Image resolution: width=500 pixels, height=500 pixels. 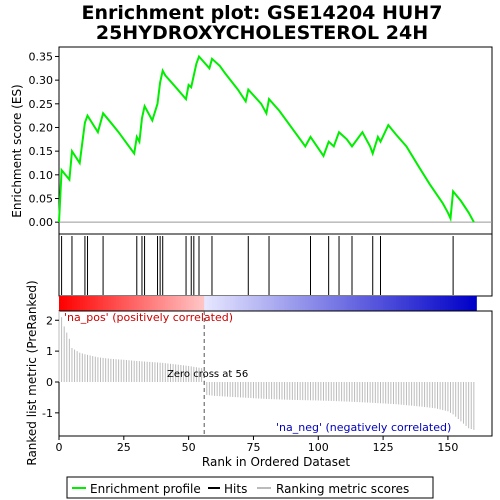 What do you see at coordinates (253, 447) in the screenshot?
I see `x-tick-label: 75` at bounding box center [253, 447].